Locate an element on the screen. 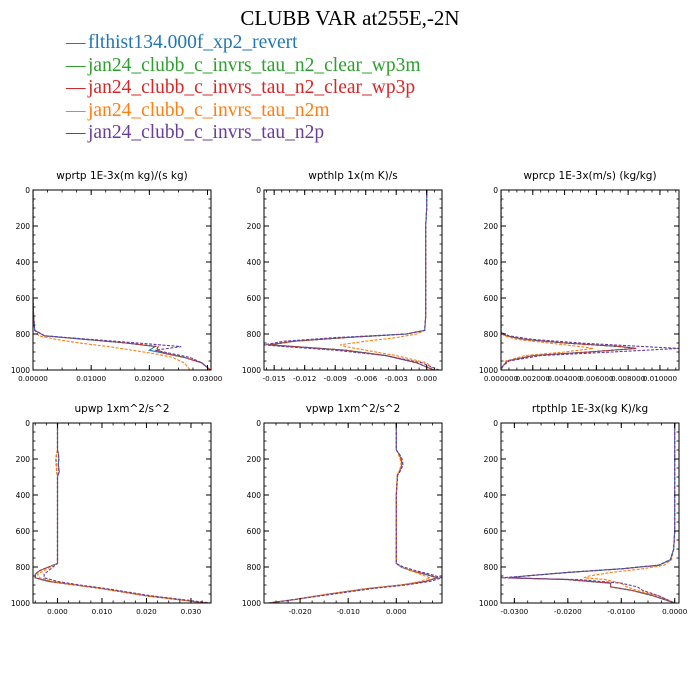 The image size is (700, 700). x-tick-label: -0.003 is located at coordinates (396, 378).